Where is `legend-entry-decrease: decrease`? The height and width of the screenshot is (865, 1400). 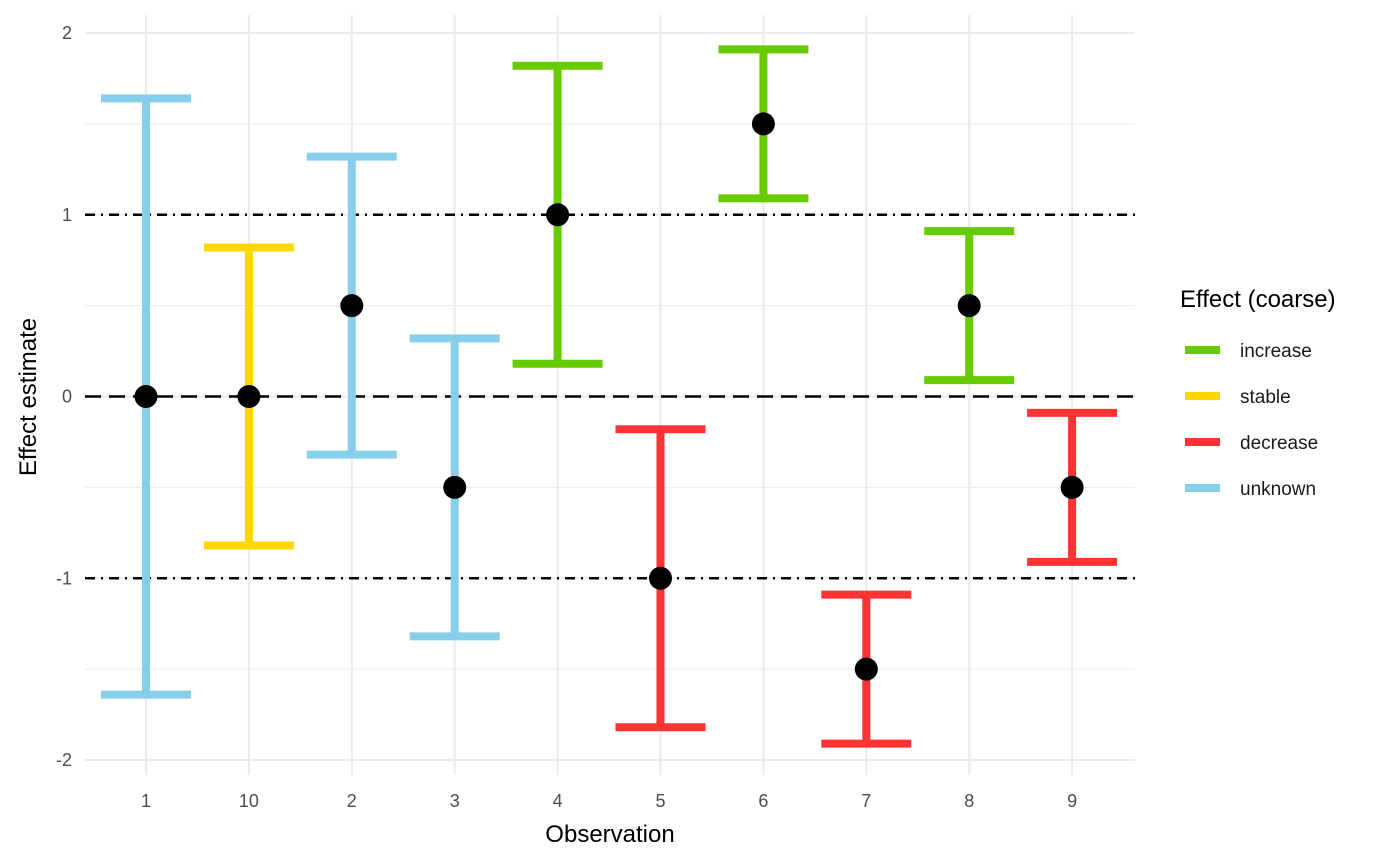
legend-entry-decrease: decrease is located at coordinates (1251, 443).